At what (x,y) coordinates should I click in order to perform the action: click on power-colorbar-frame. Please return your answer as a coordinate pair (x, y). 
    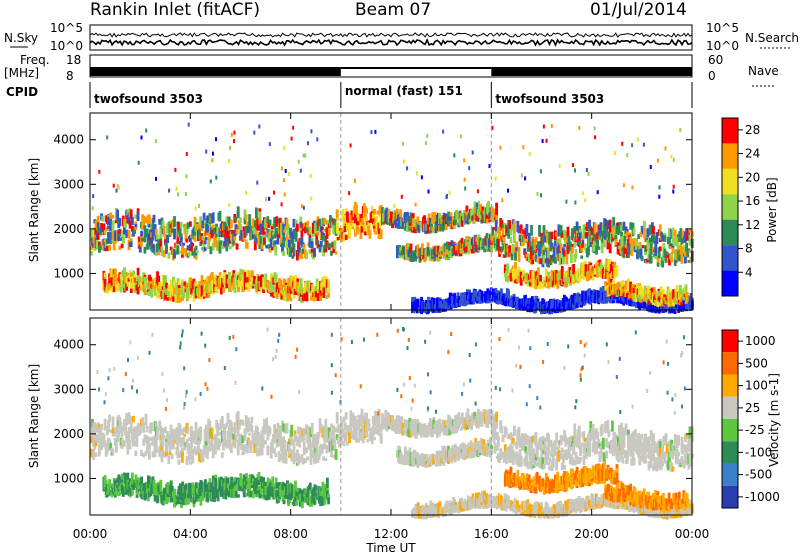
    Looking at the image, I should click on (730, 207).